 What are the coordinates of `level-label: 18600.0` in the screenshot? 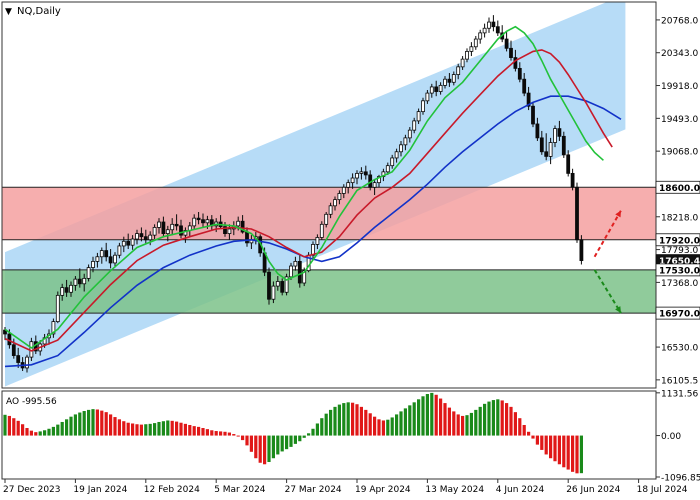 It's located at (679, 189).